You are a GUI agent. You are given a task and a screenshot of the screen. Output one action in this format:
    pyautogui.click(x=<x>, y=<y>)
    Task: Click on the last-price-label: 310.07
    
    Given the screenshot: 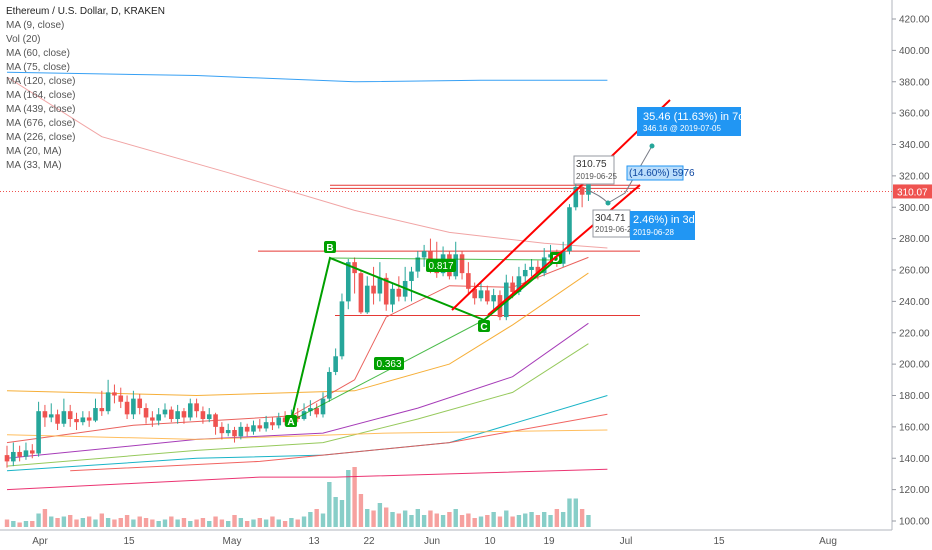 What is the action you would take?
    pyautogui.click(x=912, y=192)
    